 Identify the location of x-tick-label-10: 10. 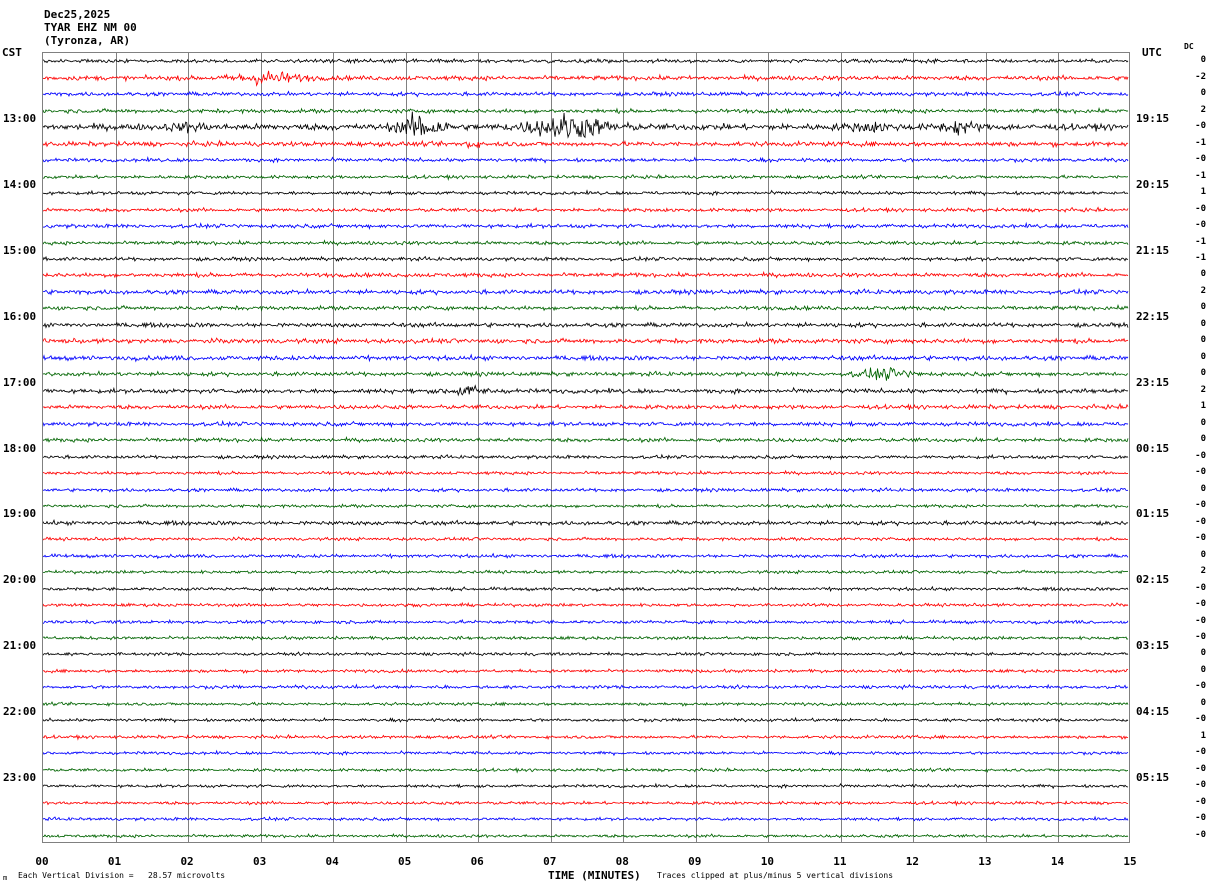
(767, 861).